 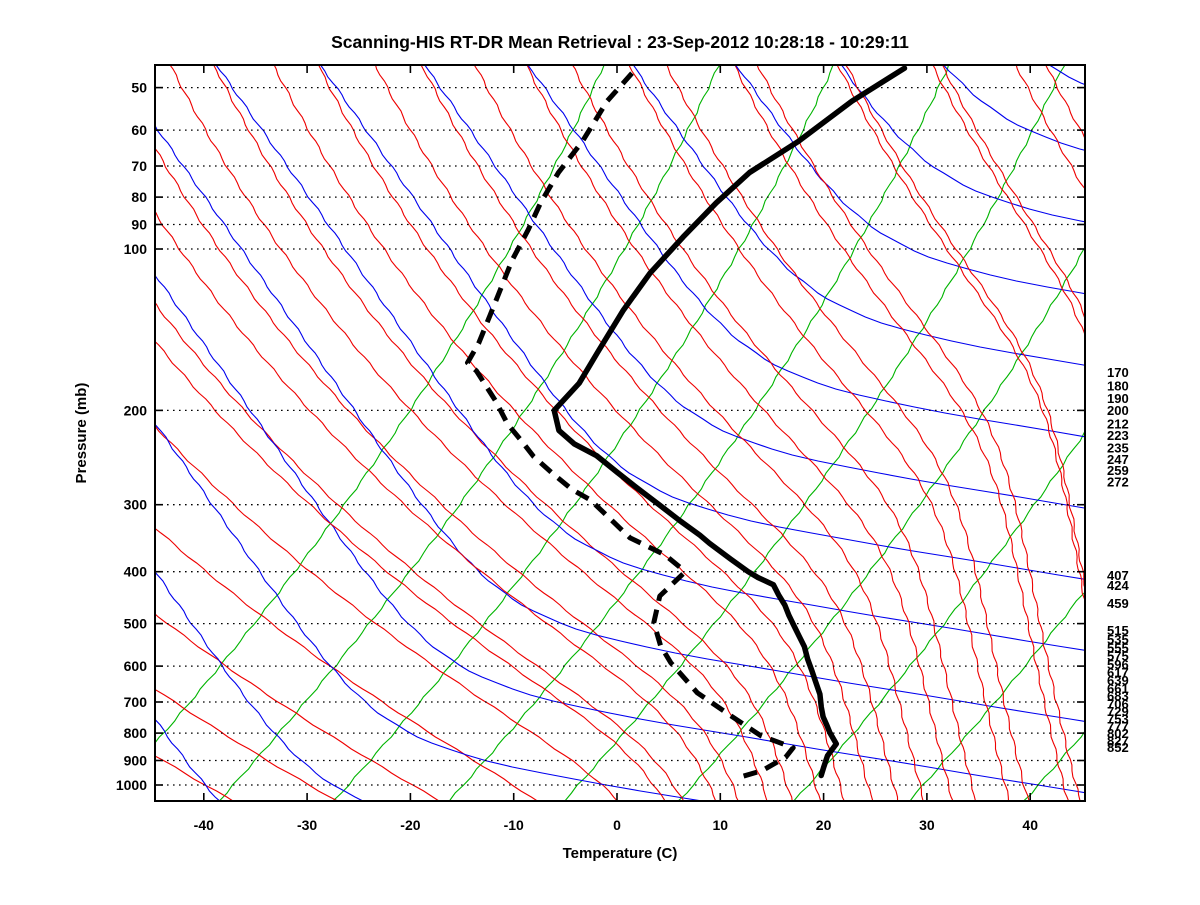 I want to click on y-tick-label: 50, so click(x=139, y=88).